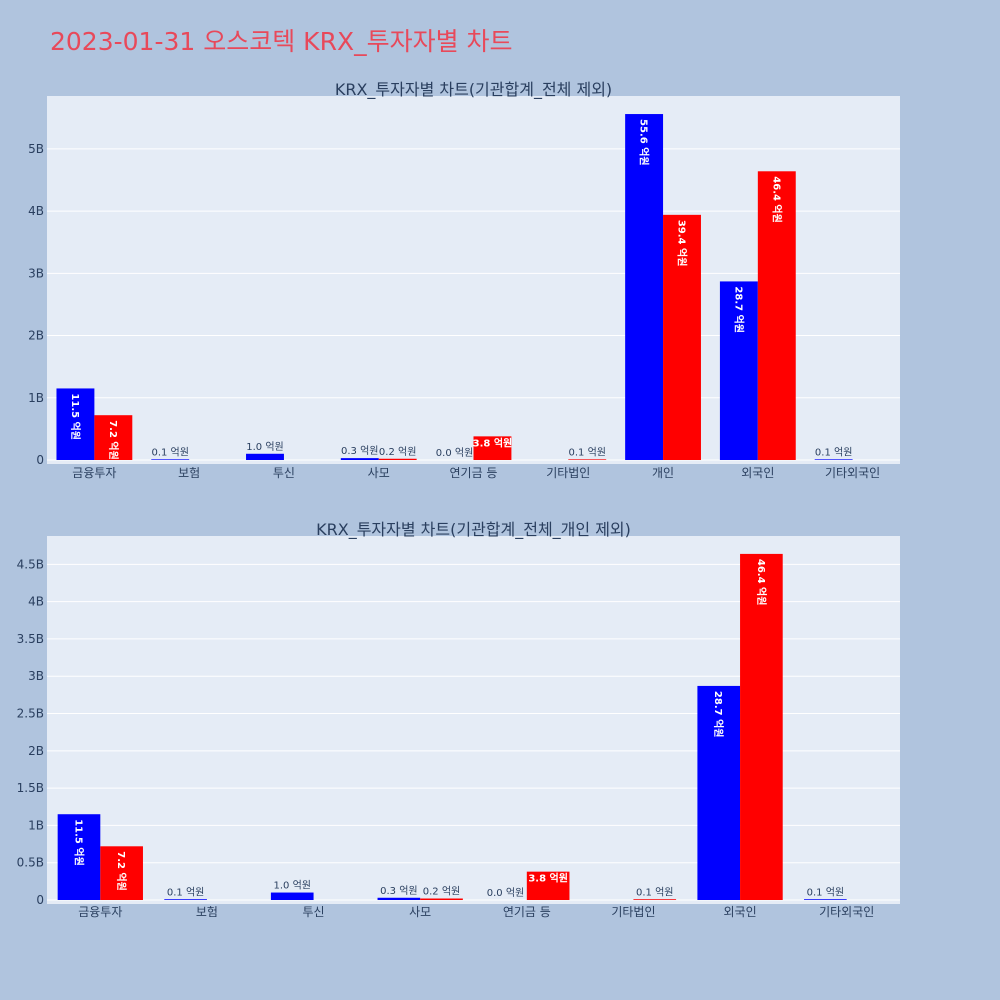 Image resolution: width=1000 pixels, height=1000 pixels. What do you see at coordinates (100, 912) in the screenshot?
I see `chart2-x-tick-label: 금융투자` at bounding box center [100, 912].